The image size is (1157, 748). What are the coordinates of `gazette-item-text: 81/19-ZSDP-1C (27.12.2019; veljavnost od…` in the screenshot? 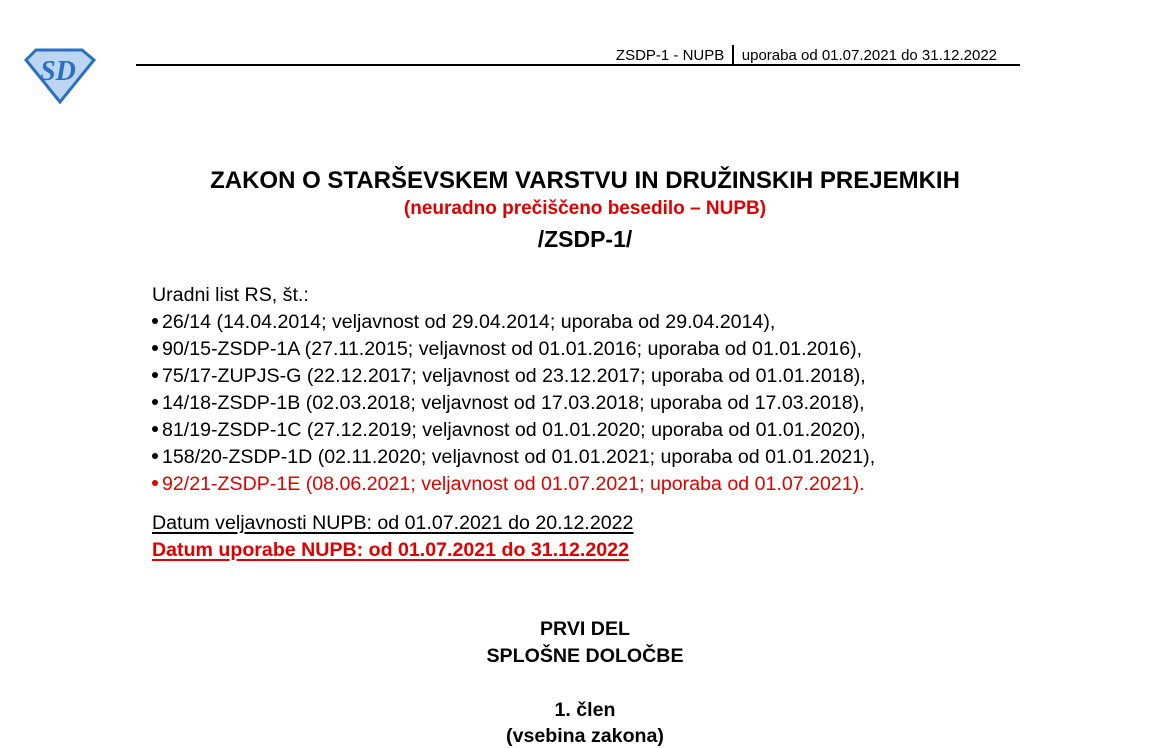 It's located at (514, 430).